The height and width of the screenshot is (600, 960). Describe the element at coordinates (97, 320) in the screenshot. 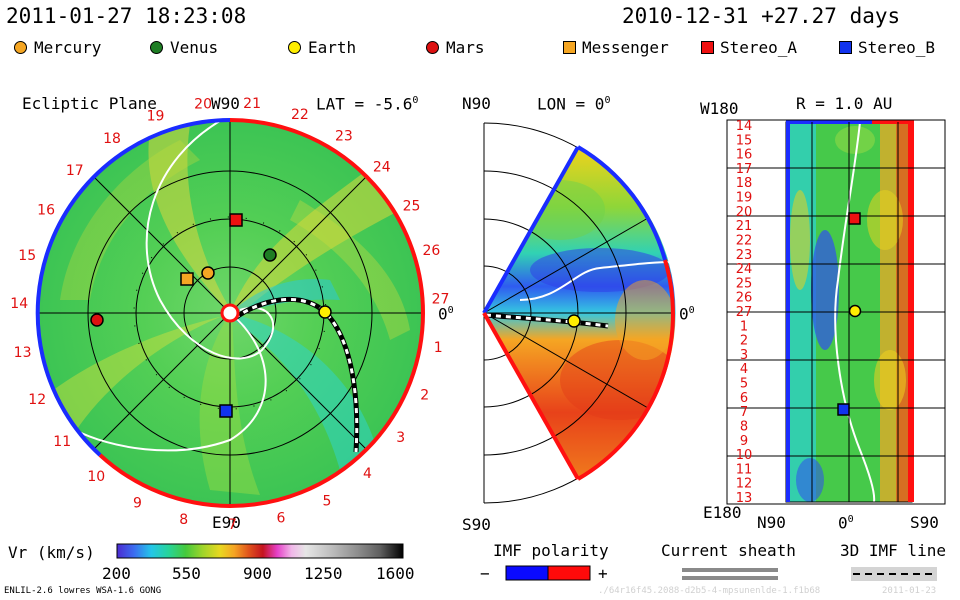

I see `mars-position-icon` at that location.